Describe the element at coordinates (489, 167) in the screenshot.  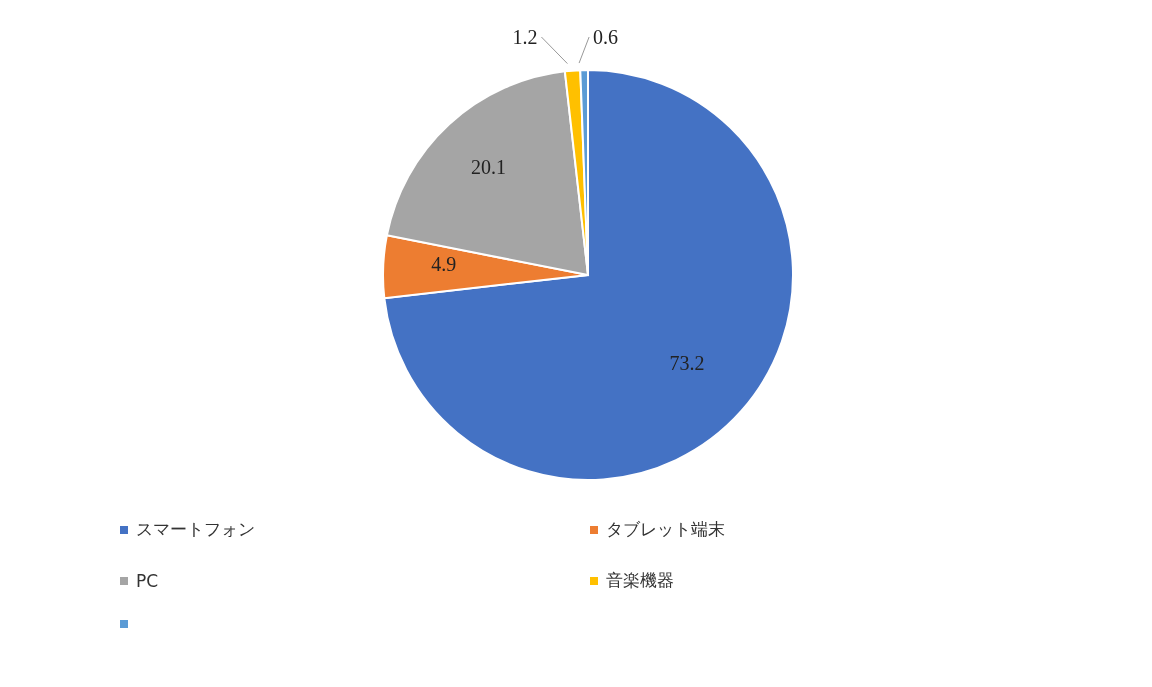
I see `data-label: 20.1` at that location.